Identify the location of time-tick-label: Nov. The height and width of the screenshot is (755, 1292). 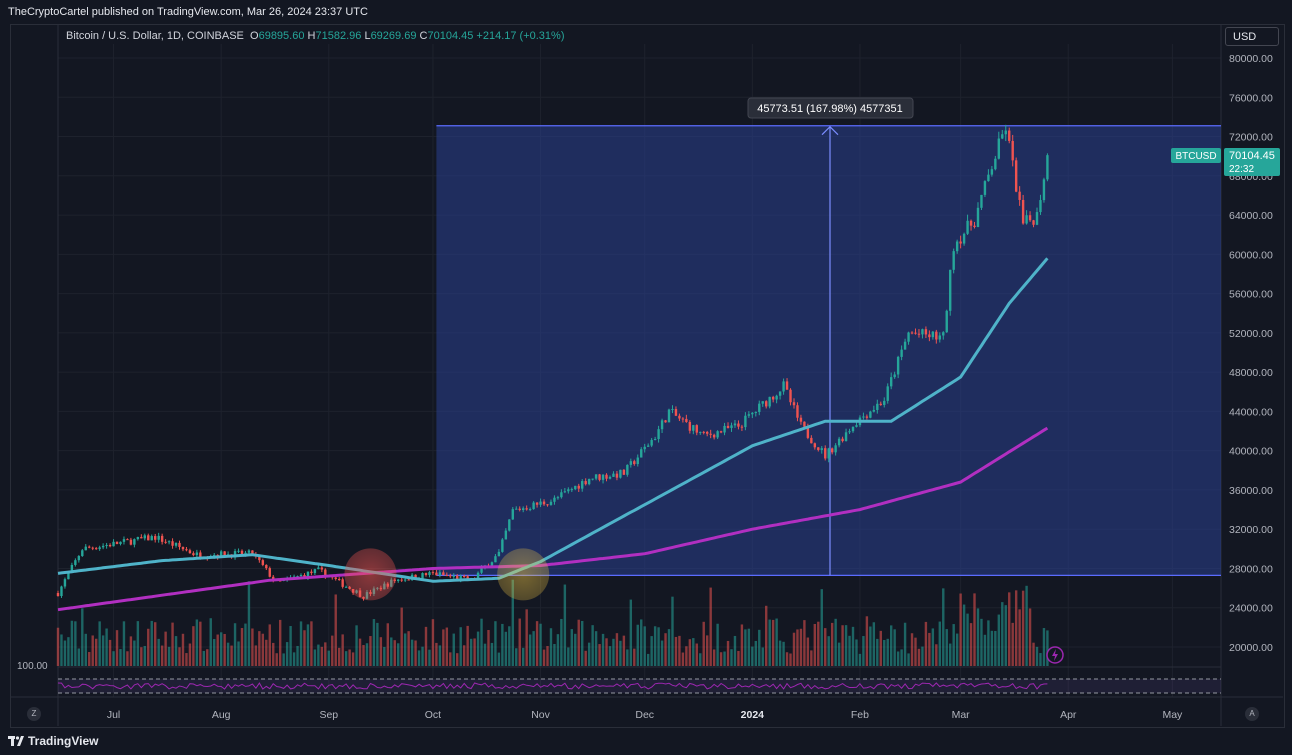
(540, 715).